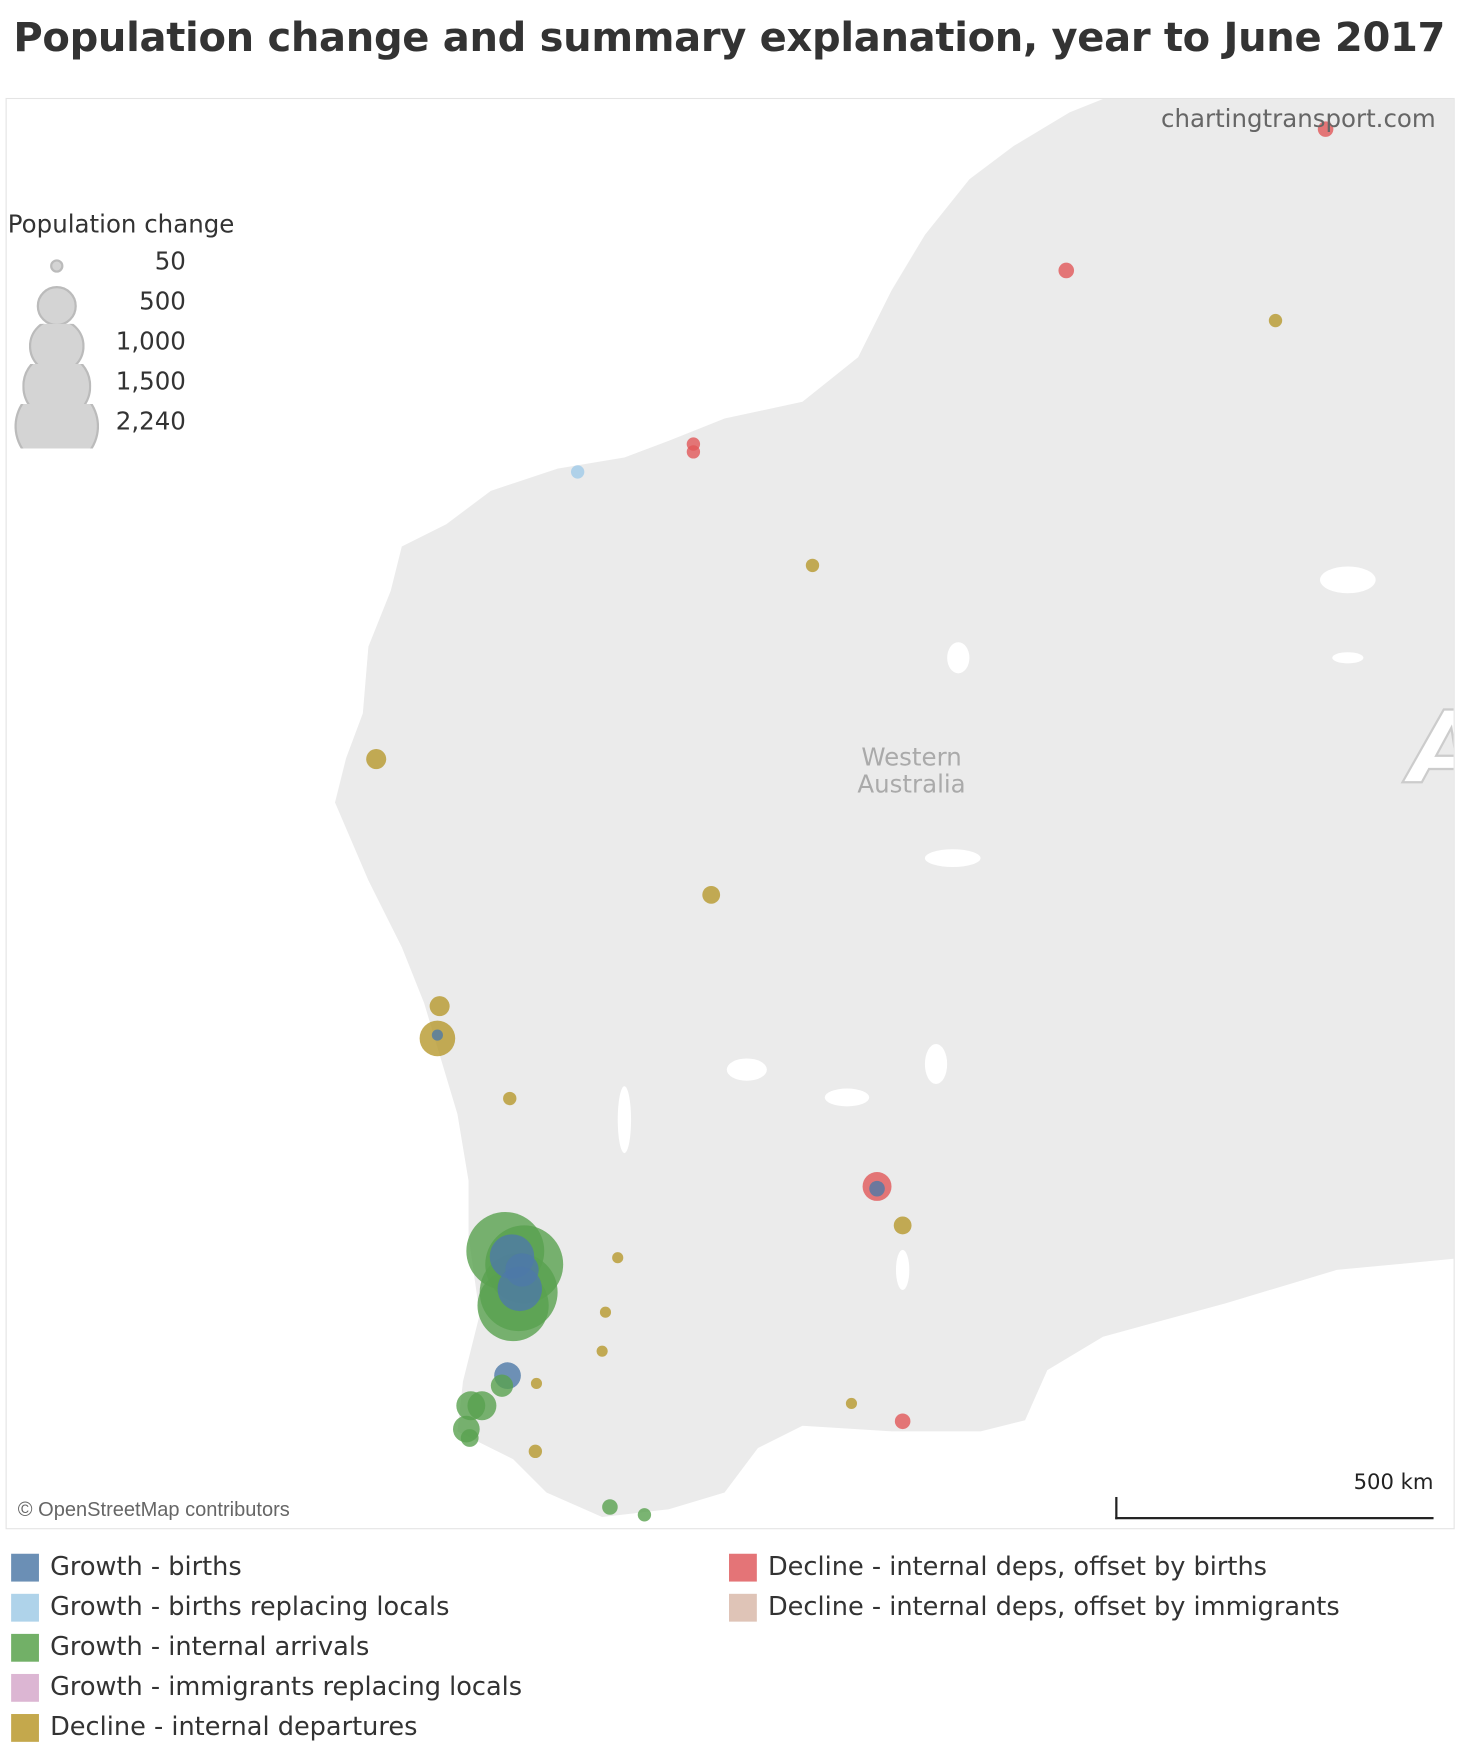 The image size is (1458, 1750). Describe the element at coordinates (1298, 119) in the screenshot. I see `site-credit: chartingtransport.com` at that location.